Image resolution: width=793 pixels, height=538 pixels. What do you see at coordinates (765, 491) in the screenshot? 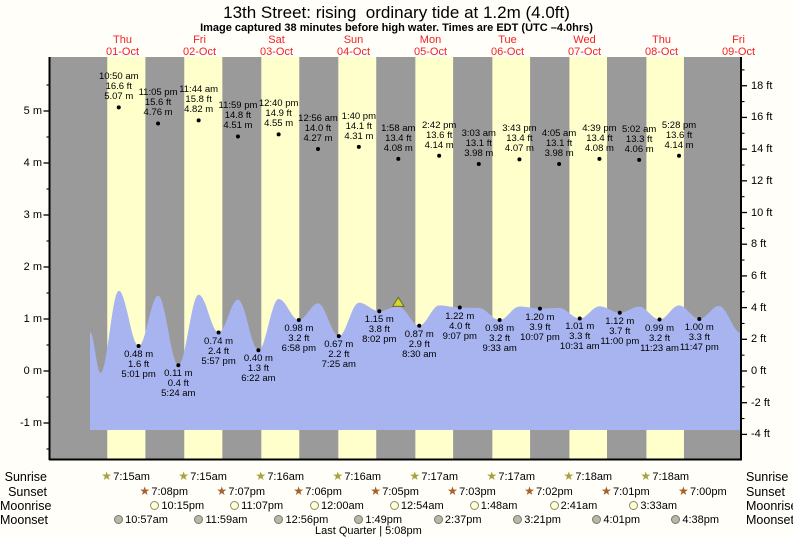
I see `astro-row-label-right-sunset: Sunset` at bounding box center [765, 491].